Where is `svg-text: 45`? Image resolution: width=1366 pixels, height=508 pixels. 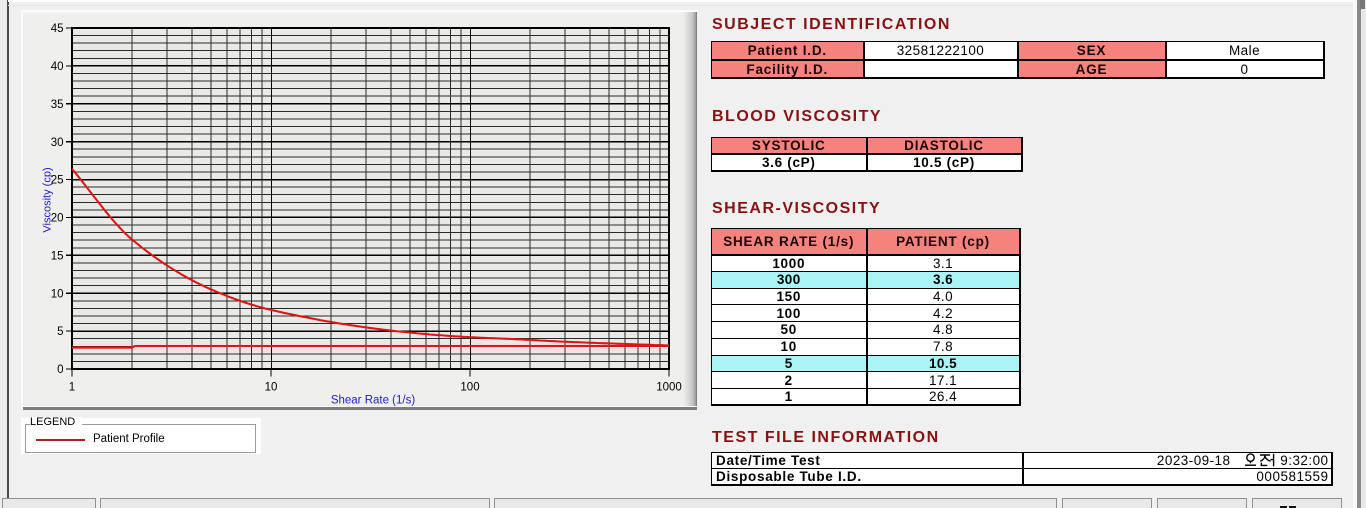
svg-text: 45 is located at coordinates (57, 29).